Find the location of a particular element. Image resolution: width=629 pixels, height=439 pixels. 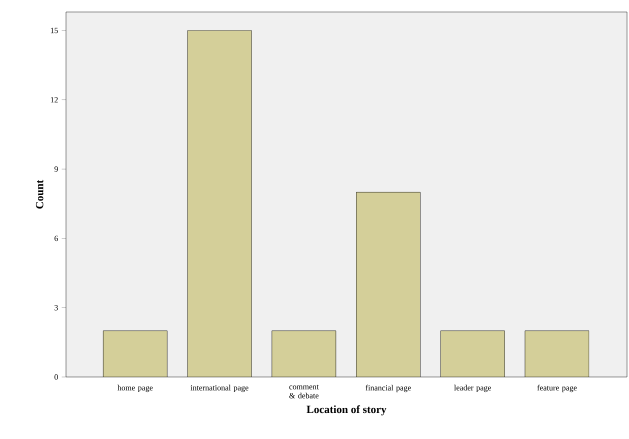

x-tick-label: comment & debate is located at coordinates (304, 391).